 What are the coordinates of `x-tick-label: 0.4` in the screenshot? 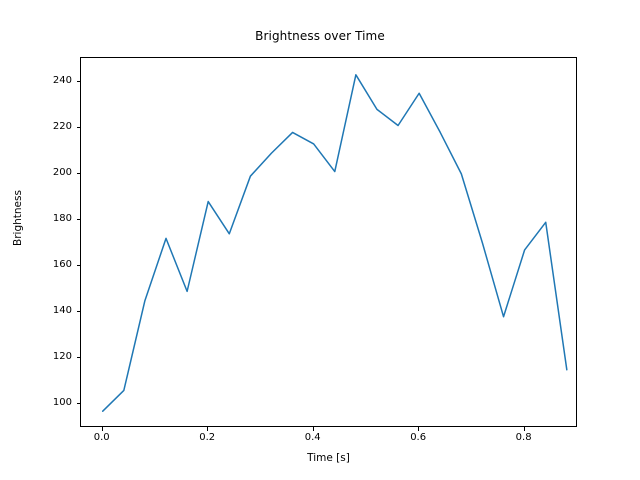 It's located at (312, 437).